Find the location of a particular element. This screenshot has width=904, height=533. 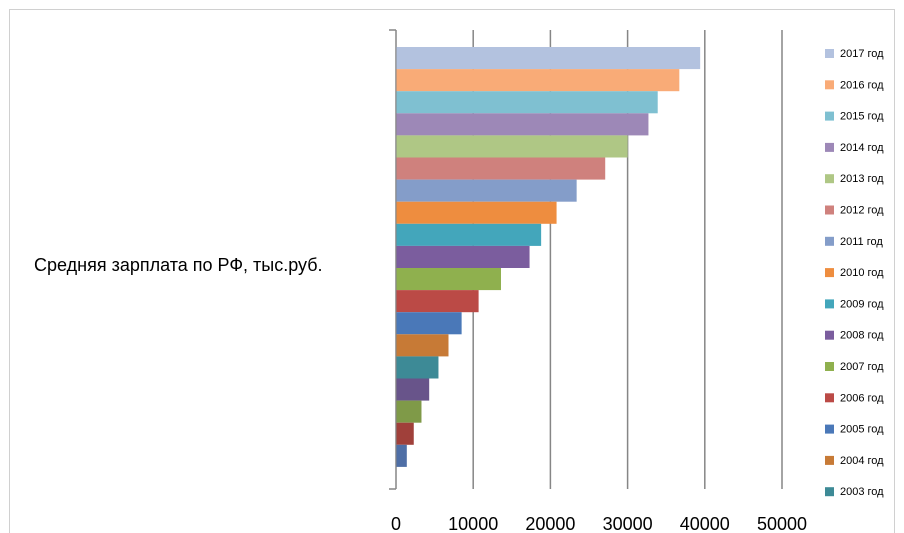

bar-2007-год is located at coordinates (422, 345).